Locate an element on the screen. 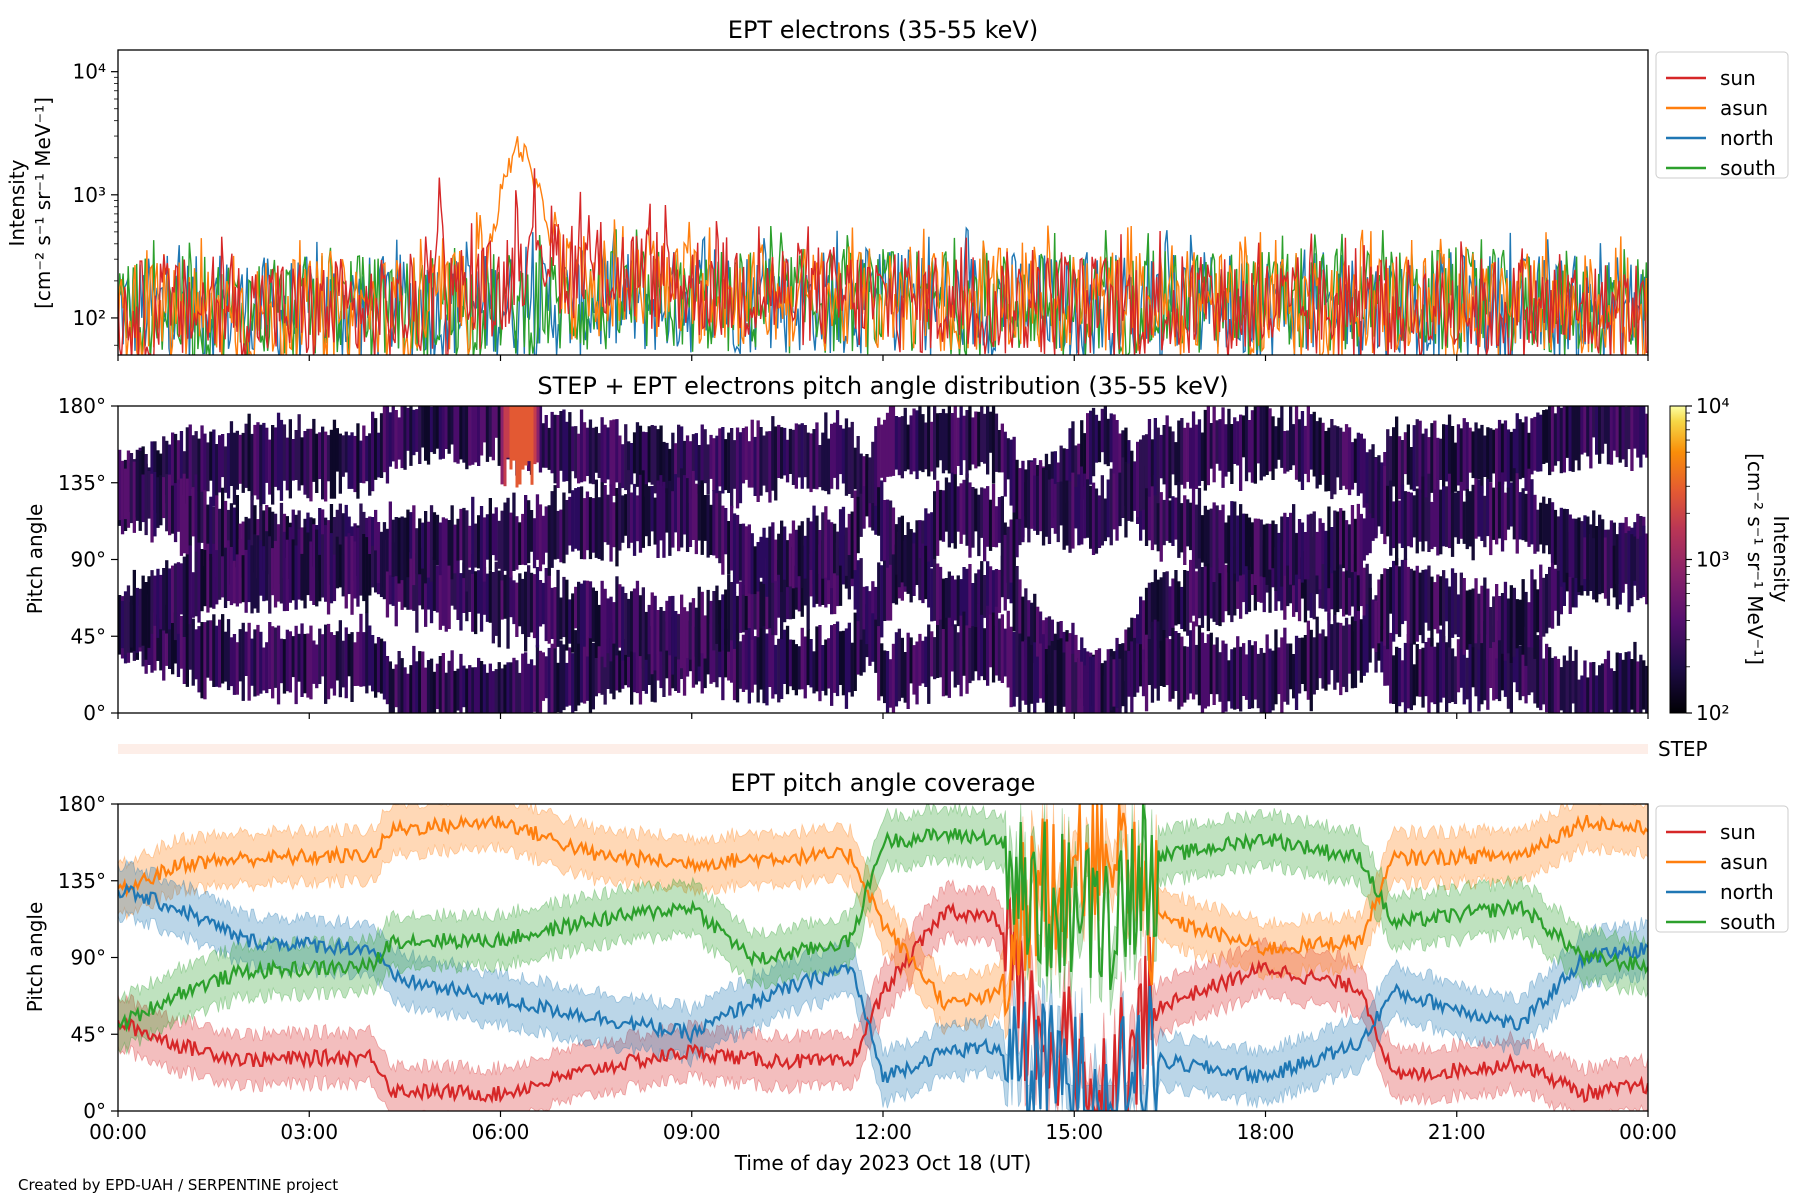 Image resolution: width=1800 pixels, height=1200 pixels. panel2-xticks is located at coordinates (883, 716).